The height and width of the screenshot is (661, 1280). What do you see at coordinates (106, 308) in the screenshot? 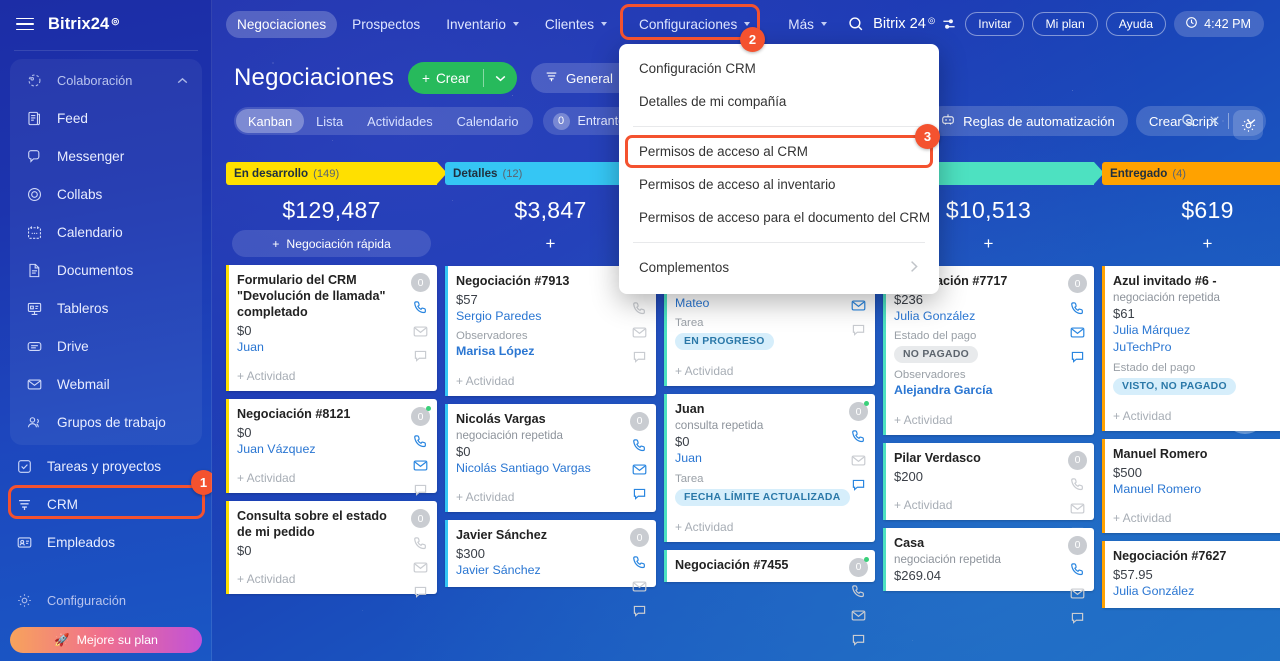
I see `sidebar-item-tableros: Tableros` at bounding box center [106, 308].